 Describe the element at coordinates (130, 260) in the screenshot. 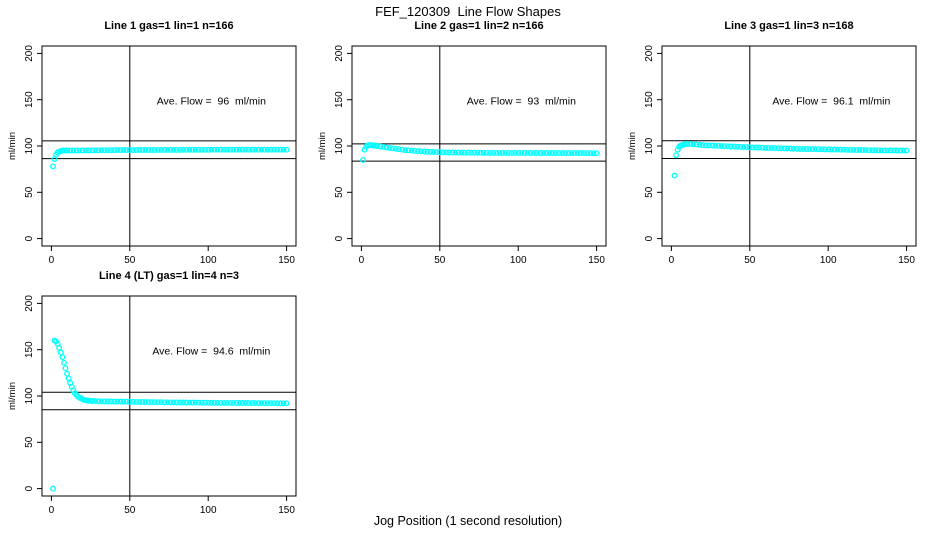

I see `x-tick-label: 50` at that location.